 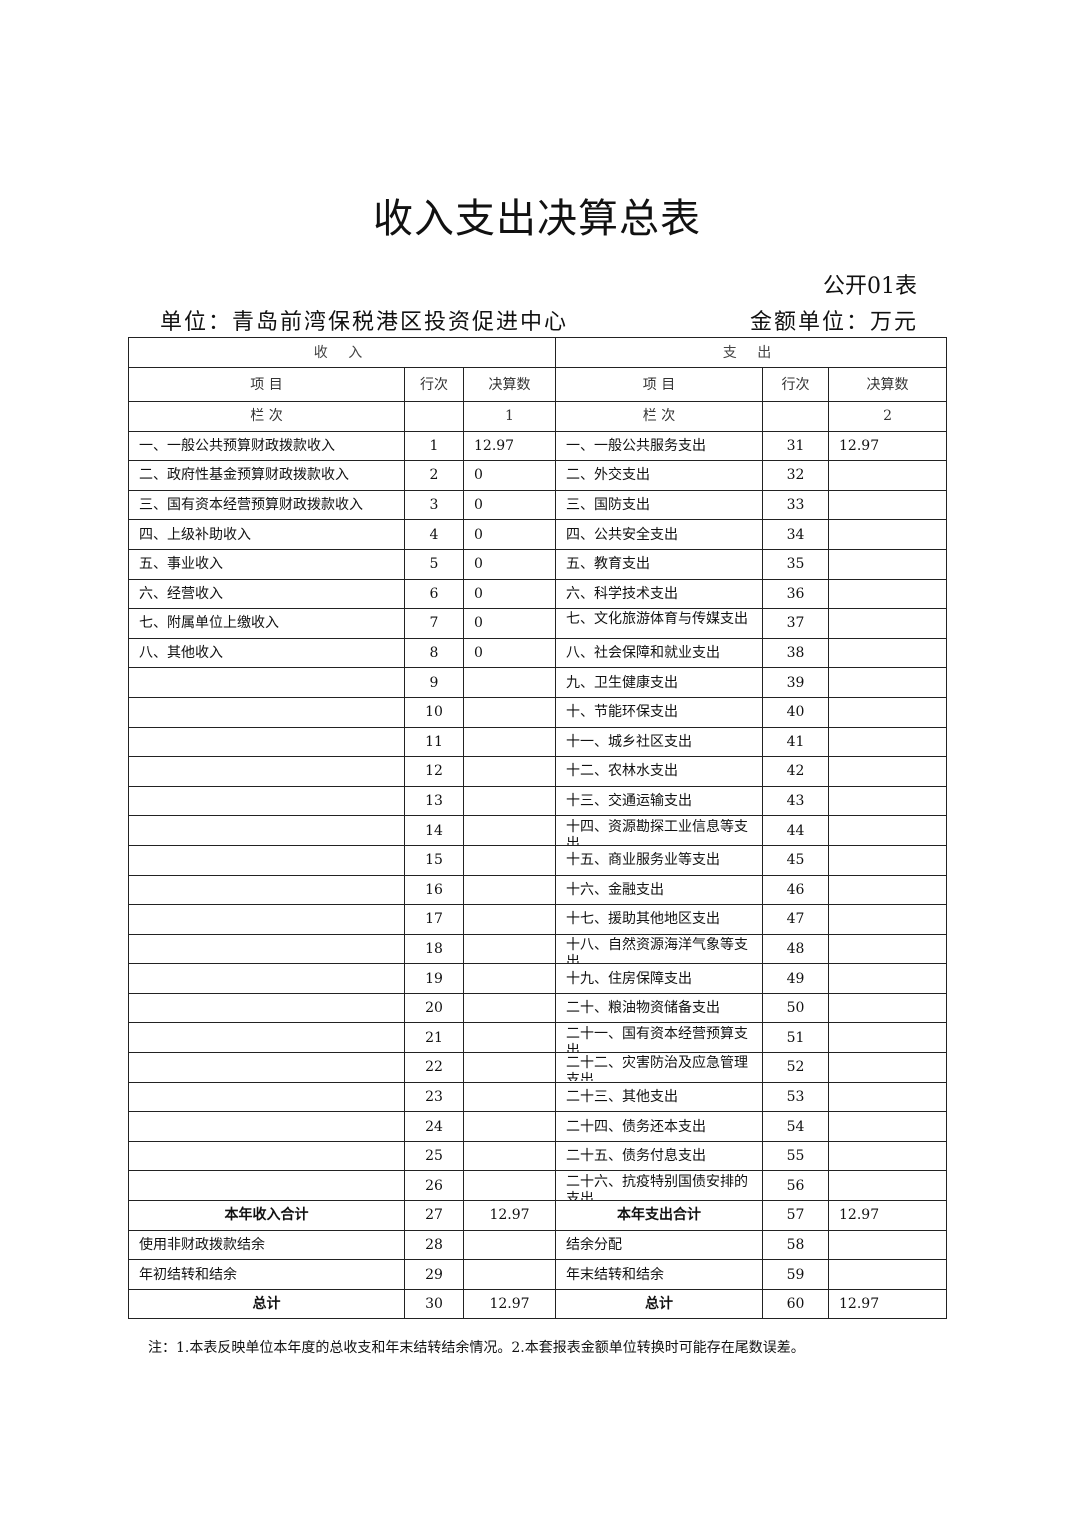 What do you see at coordinates (796, 919) in the screenshot?
I see `expense-row-no: 47` at bounding box center [796, 919].